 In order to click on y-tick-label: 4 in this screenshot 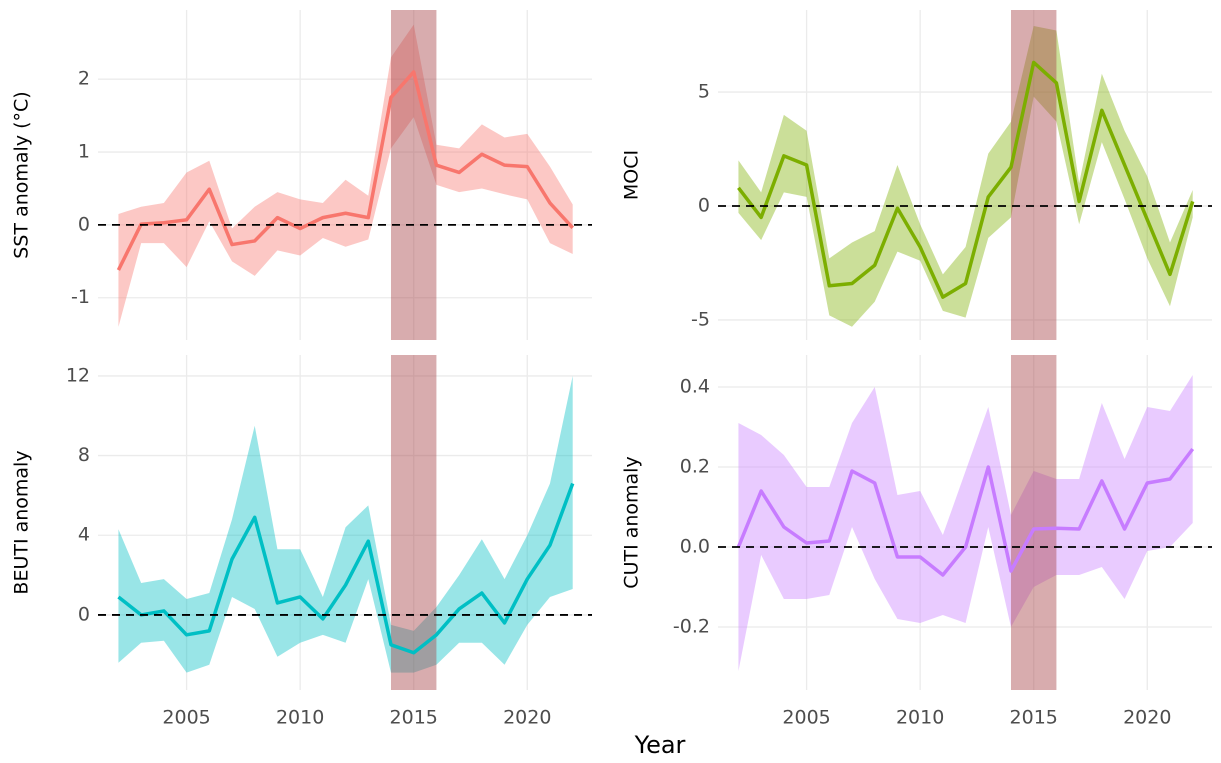, I will do `click(84, 535)`.